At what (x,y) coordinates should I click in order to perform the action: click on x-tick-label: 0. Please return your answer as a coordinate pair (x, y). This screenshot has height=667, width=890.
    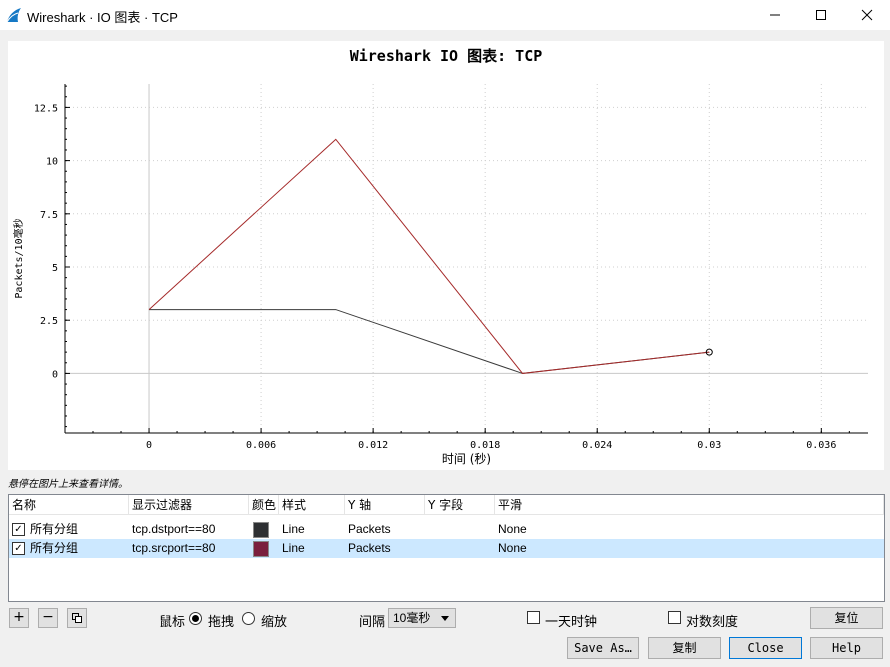
    Looking at the image, I should click on (149, 445).